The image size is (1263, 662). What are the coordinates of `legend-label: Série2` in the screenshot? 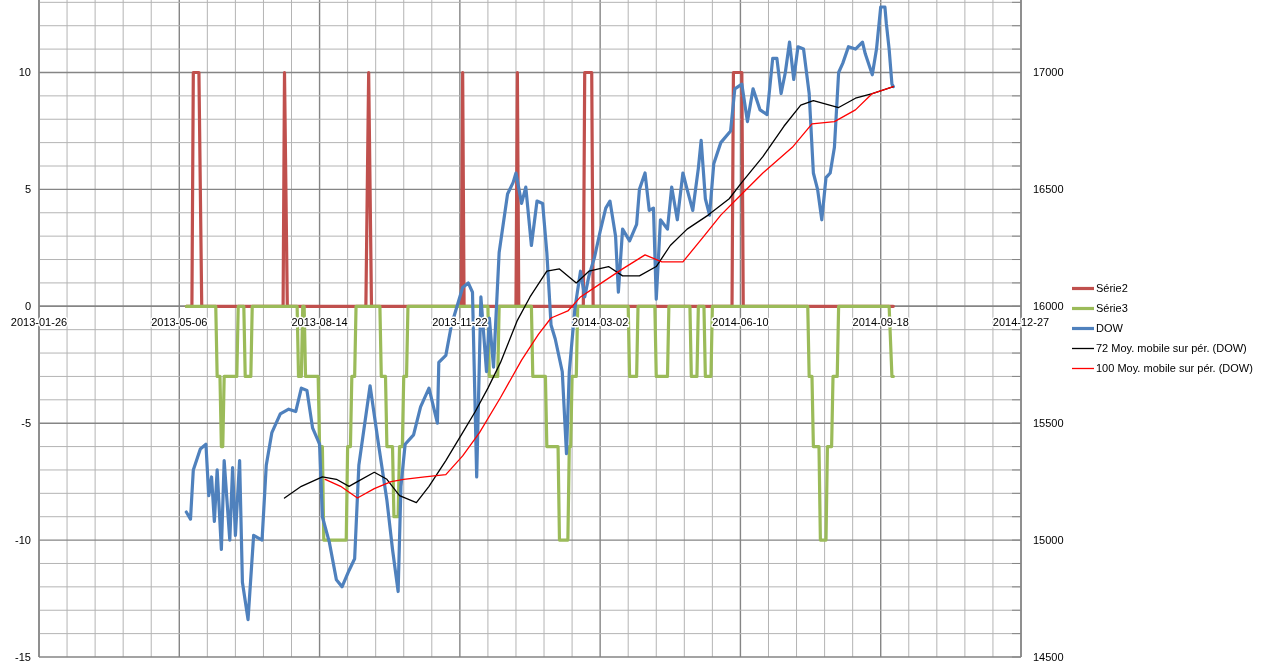 It's located at (1112, 288).